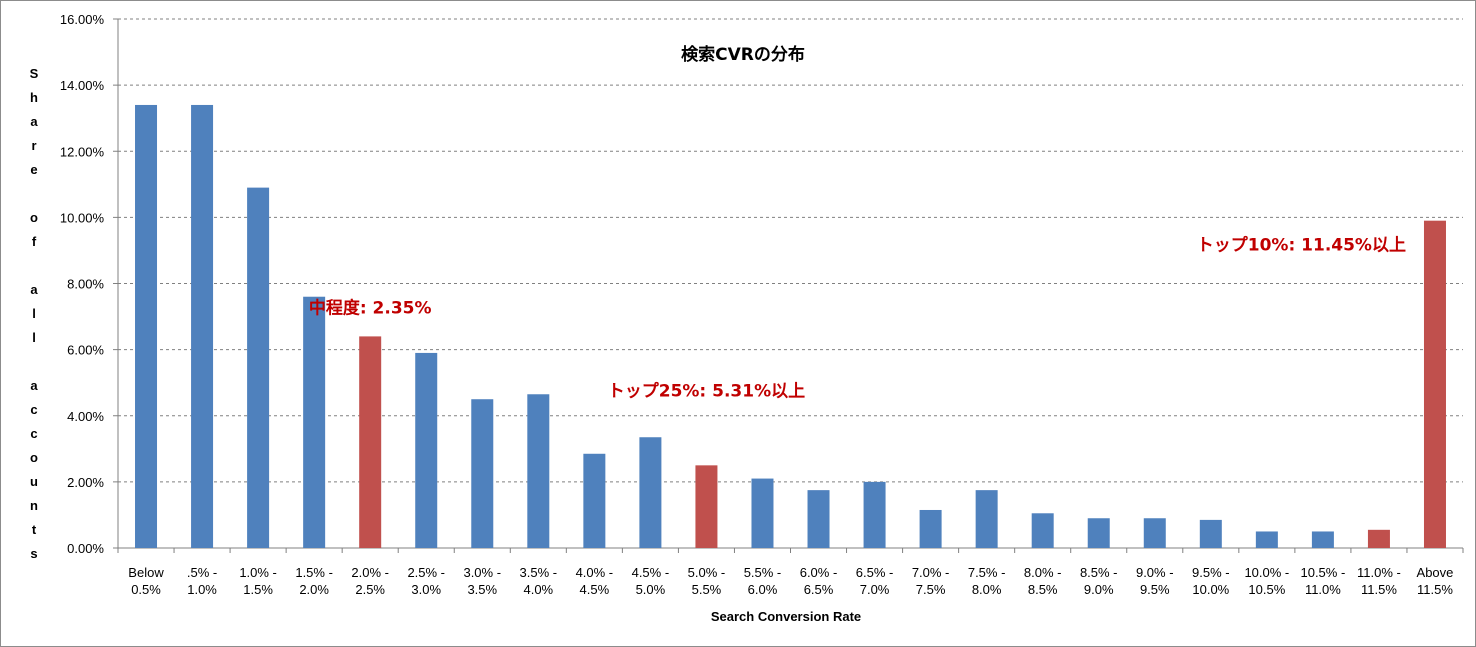 This screenshot has width=1476, height=647. What do you see at coordinates (34, 97) in the screenshot?
I see `y-axis-label-char: h` at bounding box center [34, 97].